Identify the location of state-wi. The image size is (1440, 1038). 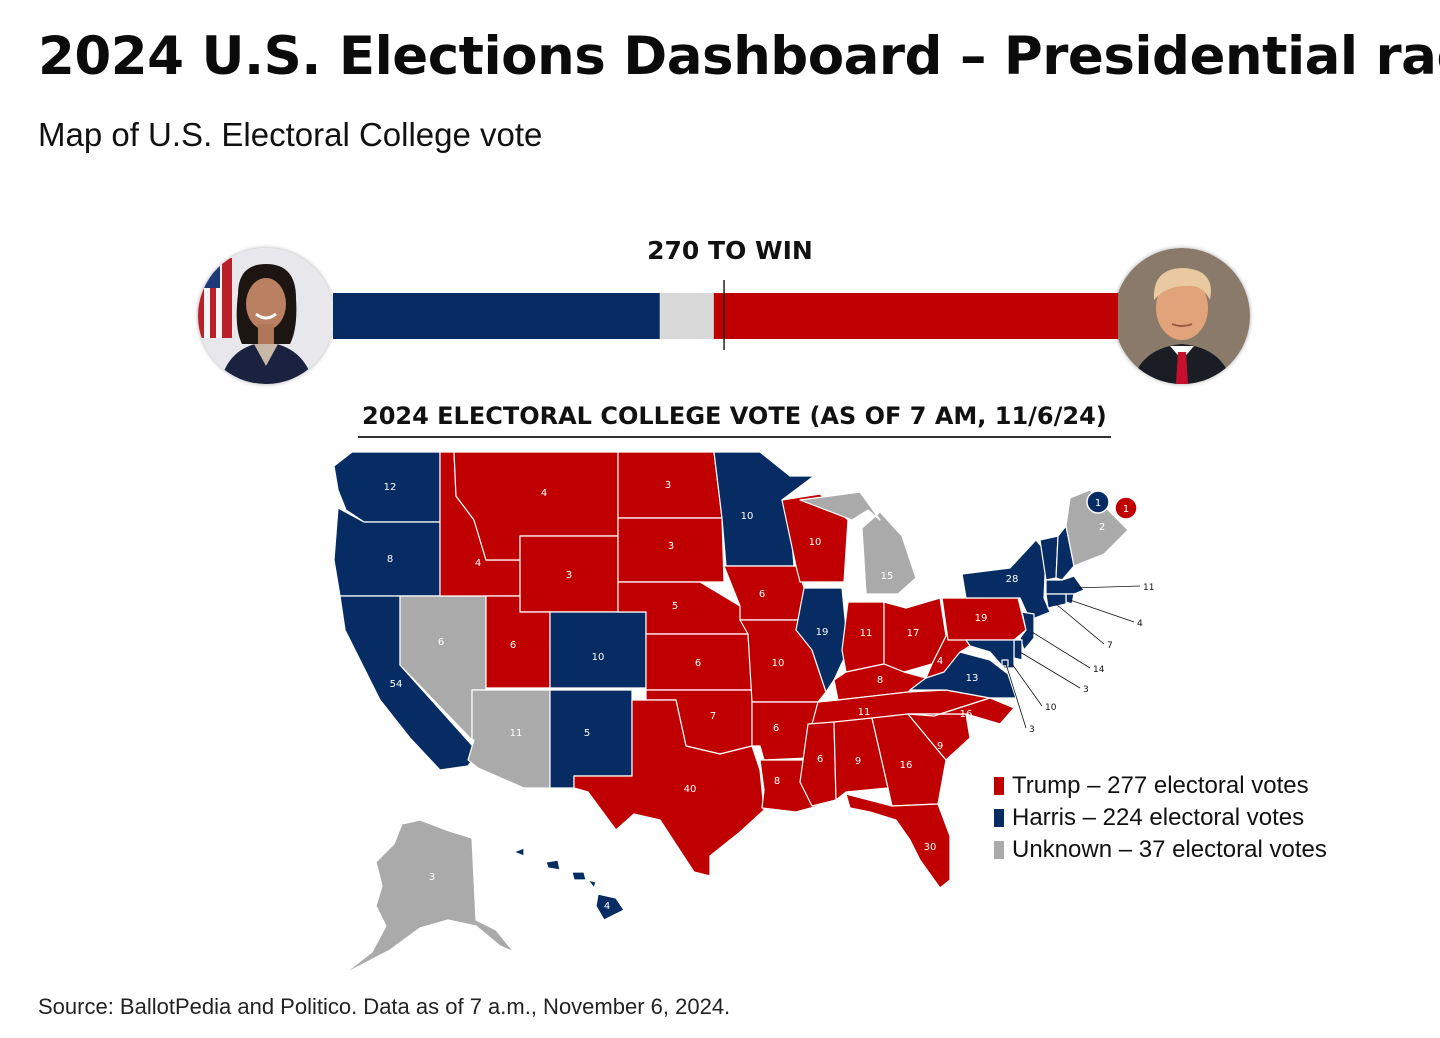
(815, 538).